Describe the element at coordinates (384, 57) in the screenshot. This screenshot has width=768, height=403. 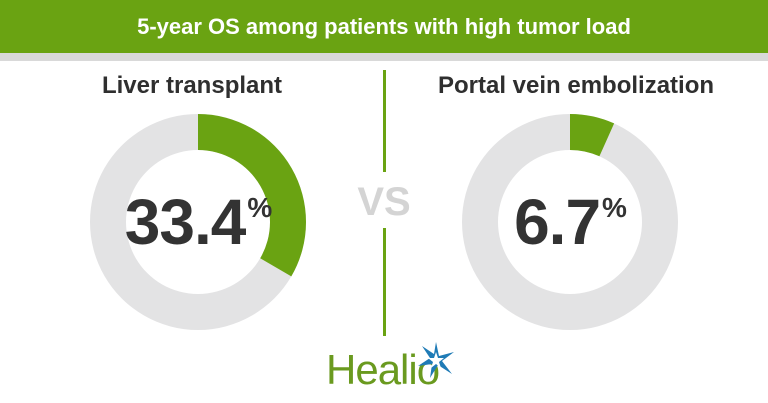
I see `title-underbar` at that location.